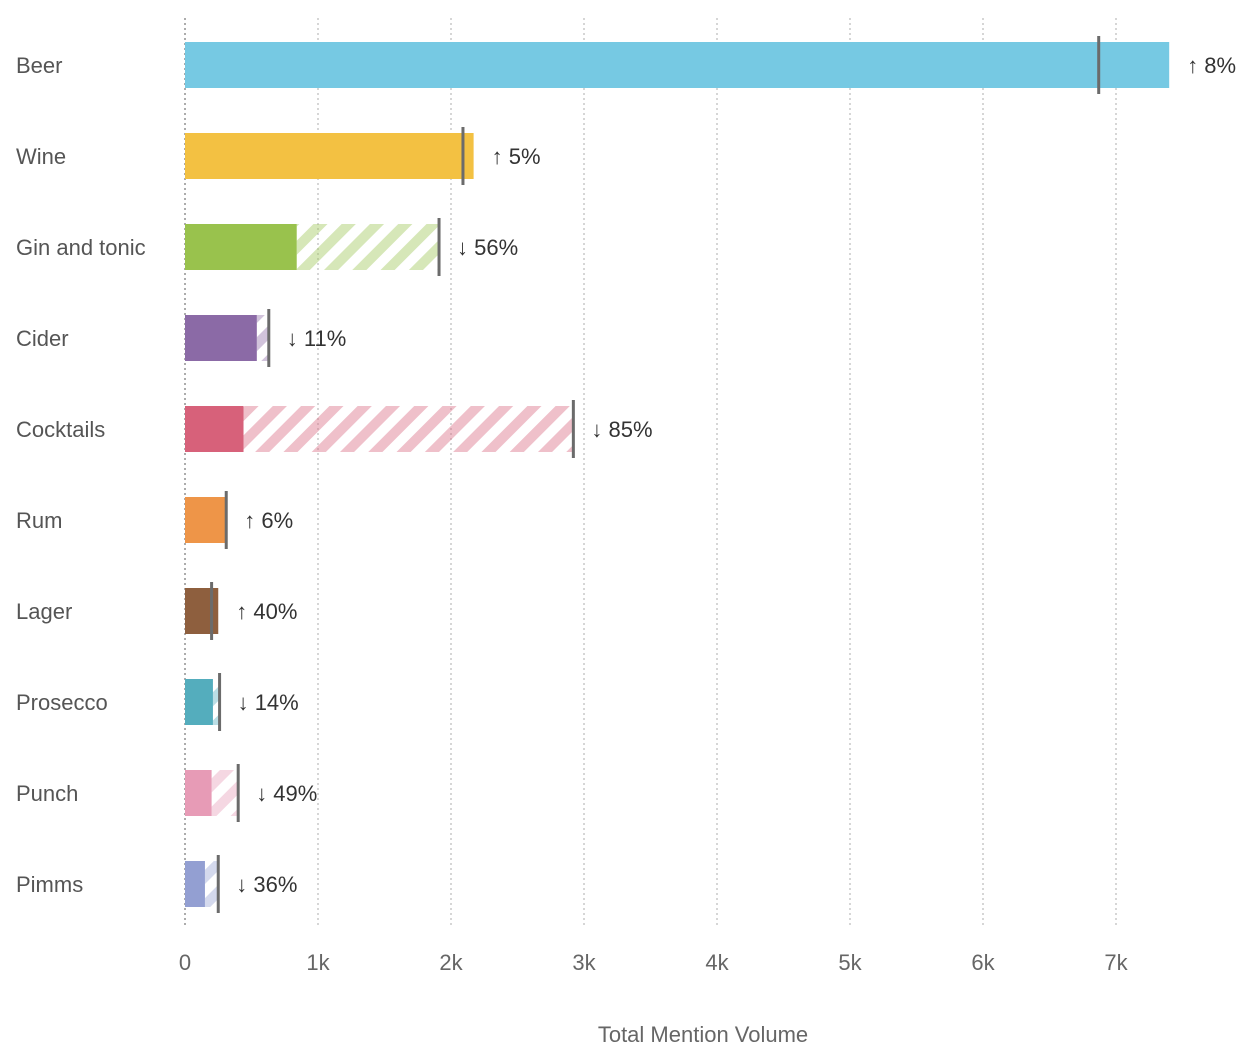  Describe the element at coordinates (268, 520) in the screenshot. I see `change-label-rum: ↑ 6%` at that location.